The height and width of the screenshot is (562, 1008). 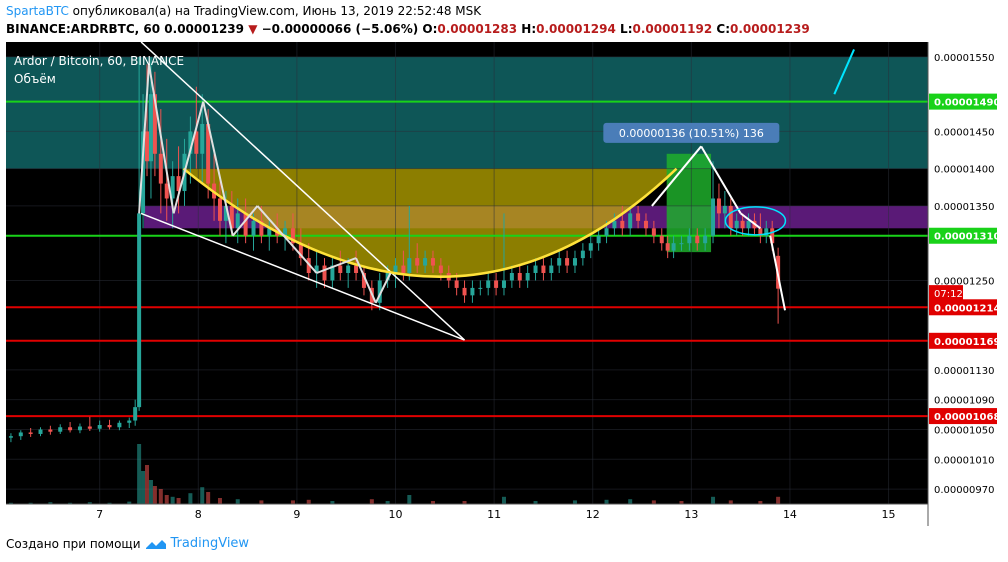 I want to click on y-tick-label: 0.00001550, so click(x=964, y=58).